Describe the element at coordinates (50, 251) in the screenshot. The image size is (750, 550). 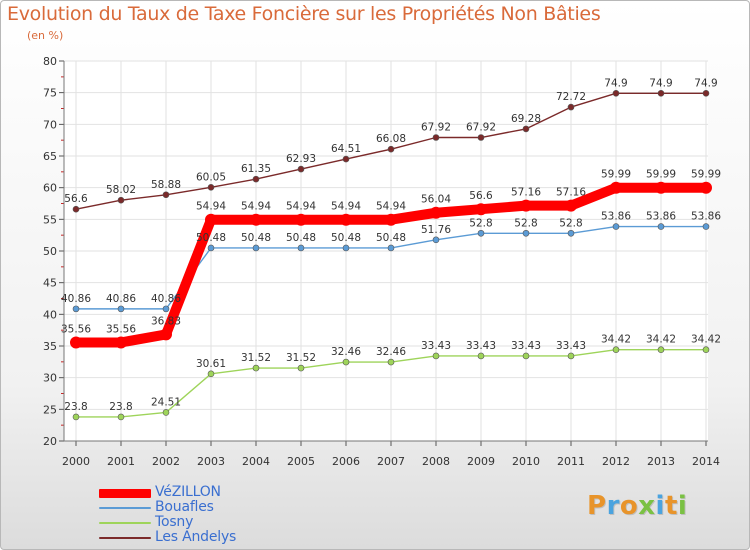
I see `y-tick-label: 50` at that location.